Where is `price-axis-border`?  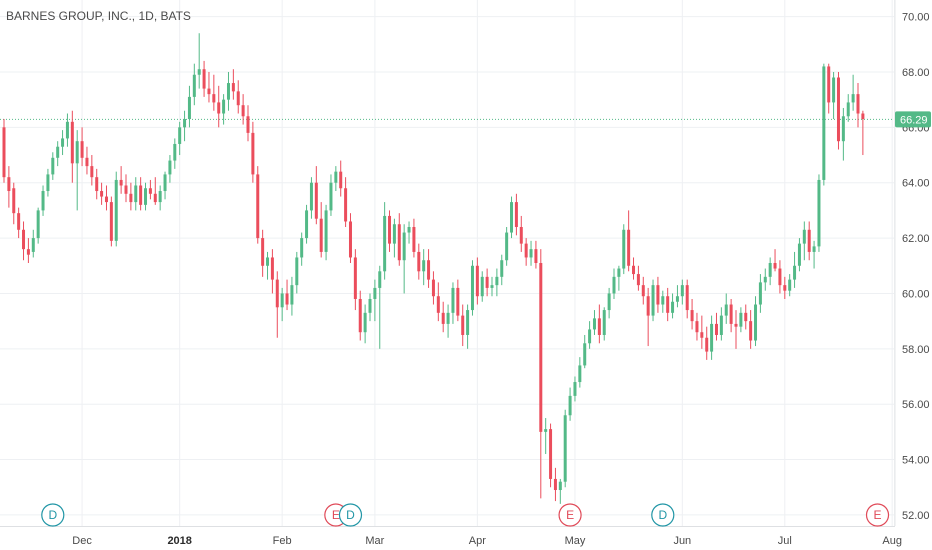 price-axis-border is located at coordinates (895, 263).